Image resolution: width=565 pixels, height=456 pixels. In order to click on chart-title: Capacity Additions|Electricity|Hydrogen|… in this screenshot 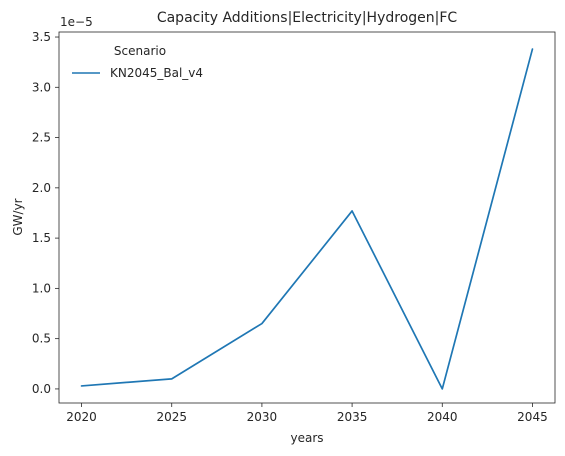, I will do `click(307, 18)`.